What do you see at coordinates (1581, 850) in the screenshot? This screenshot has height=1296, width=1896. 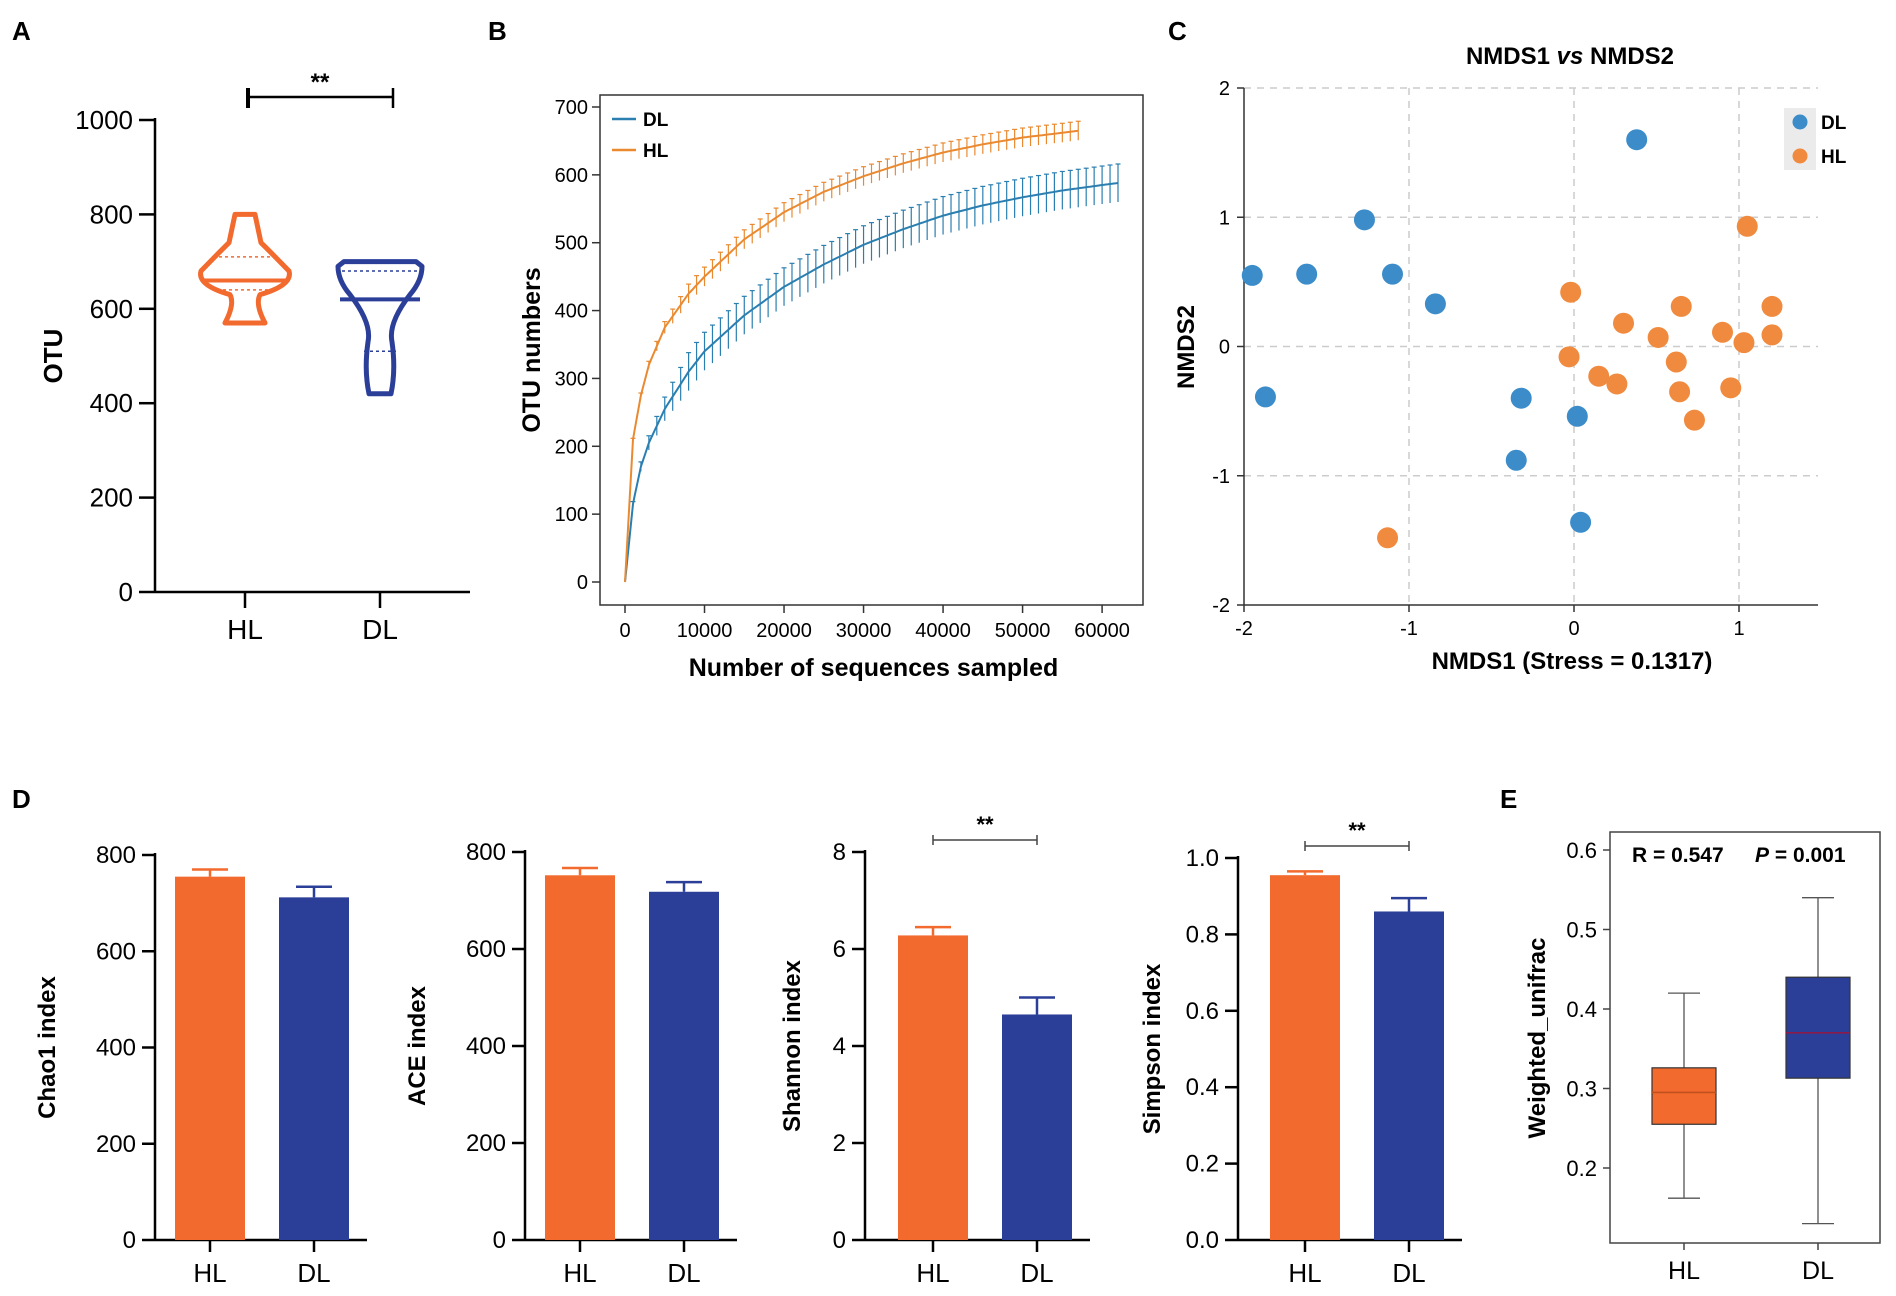 I see `y-tick-label: 0.6` at bounding box center [1581, 850].